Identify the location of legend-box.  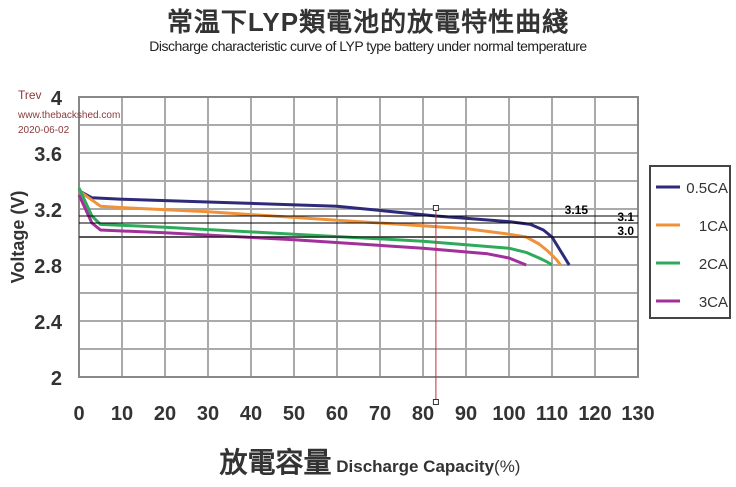
(690, 242).